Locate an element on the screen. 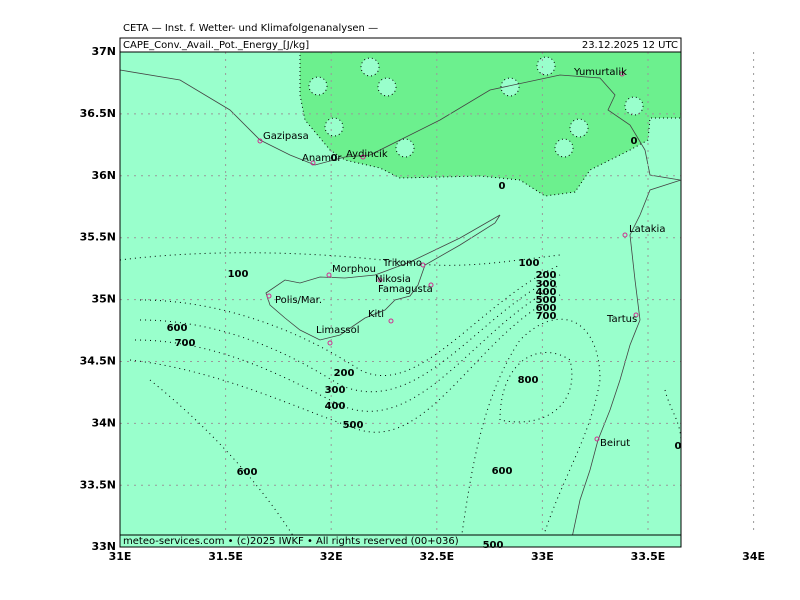 The width and height of the screenshot is (800, 600). x-axis-label: 31E is located at coordinates (120, 556).